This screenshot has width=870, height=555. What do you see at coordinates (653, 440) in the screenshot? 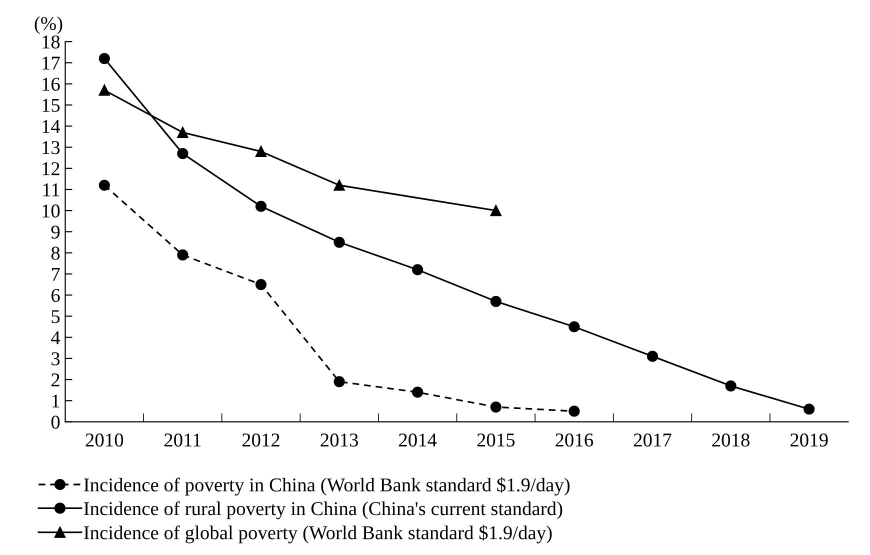
I see `x-tick-label: 2017` at bounding box center [653, 440].